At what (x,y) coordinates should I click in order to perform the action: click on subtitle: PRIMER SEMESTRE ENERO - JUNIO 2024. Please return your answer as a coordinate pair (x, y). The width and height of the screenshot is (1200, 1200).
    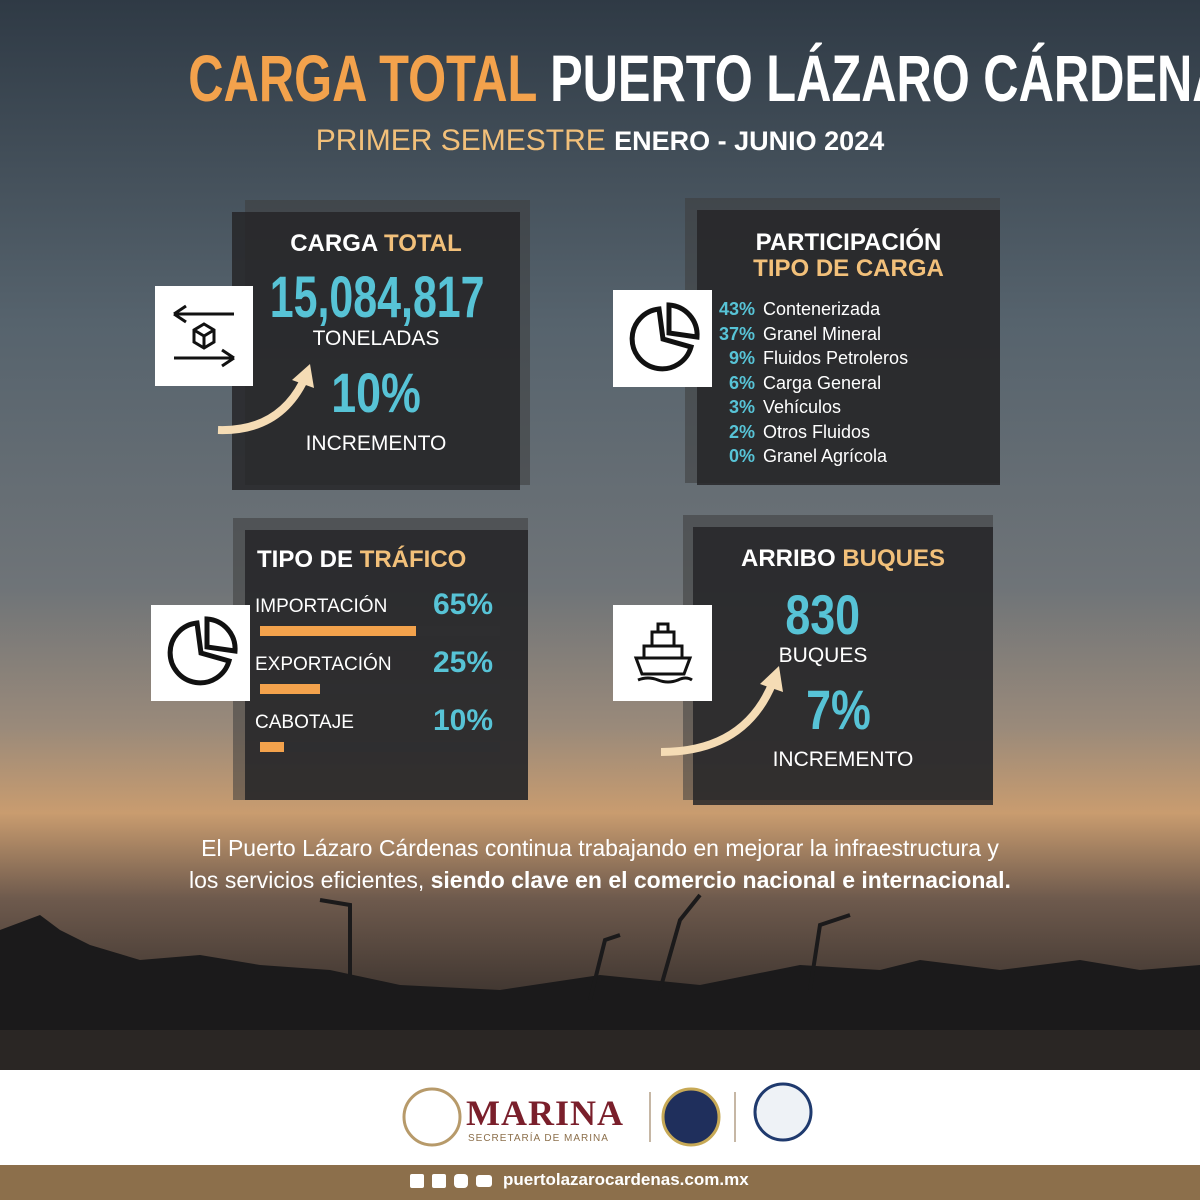
    Looking at the image, I should click on (600, 141).